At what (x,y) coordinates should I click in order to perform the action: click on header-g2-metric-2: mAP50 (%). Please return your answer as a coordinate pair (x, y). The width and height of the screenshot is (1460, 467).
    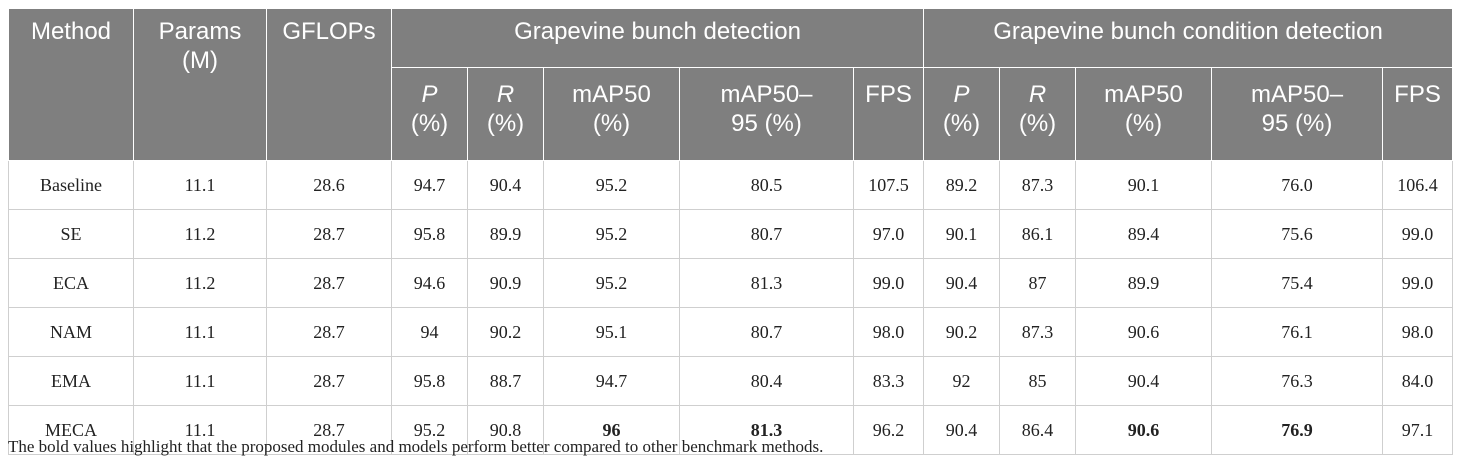
    Looking at the image, I should click on (1144, 114).